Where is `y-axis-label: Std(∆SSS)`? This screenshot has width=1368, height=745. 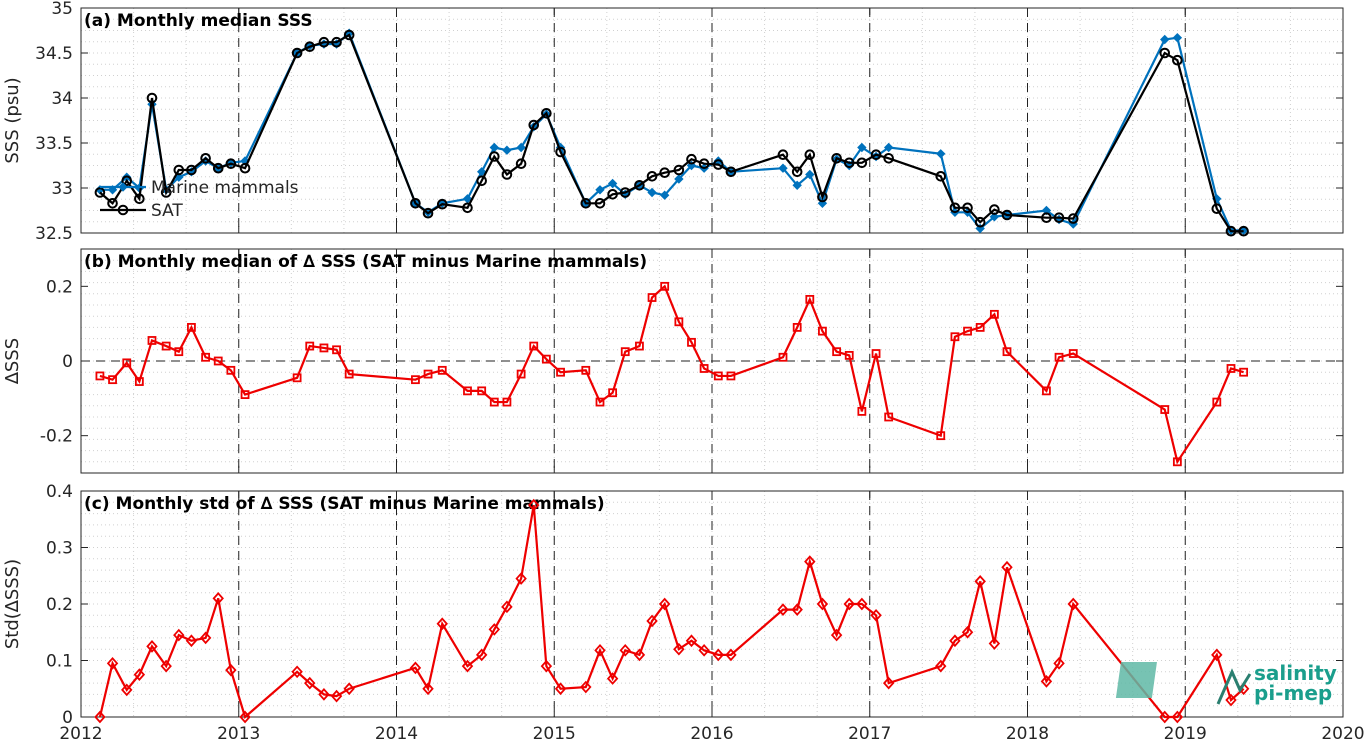 y-axis-label: Std(∆SSS) is located at coordinates (12, 604).